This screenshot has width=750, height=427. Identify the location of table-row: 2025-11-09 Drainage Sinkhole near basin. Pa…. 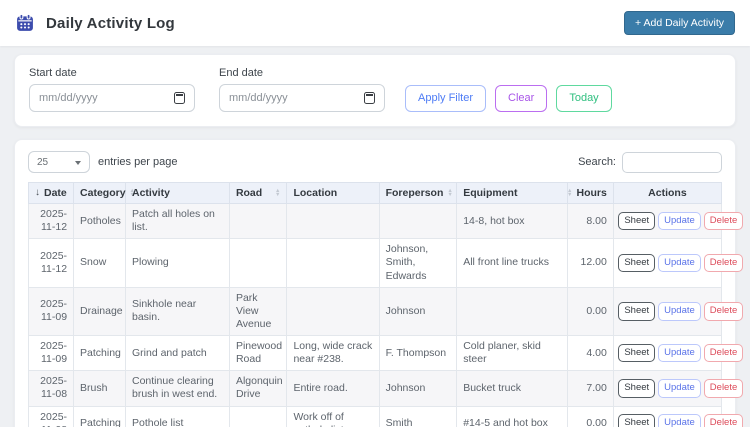
(385, 311).